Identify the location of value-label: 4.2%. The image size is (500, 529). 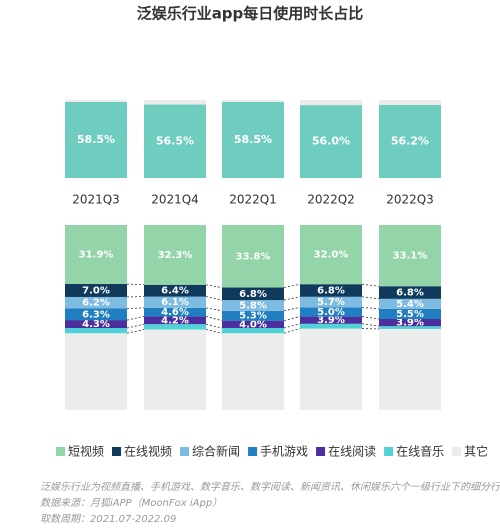
(175, 320).